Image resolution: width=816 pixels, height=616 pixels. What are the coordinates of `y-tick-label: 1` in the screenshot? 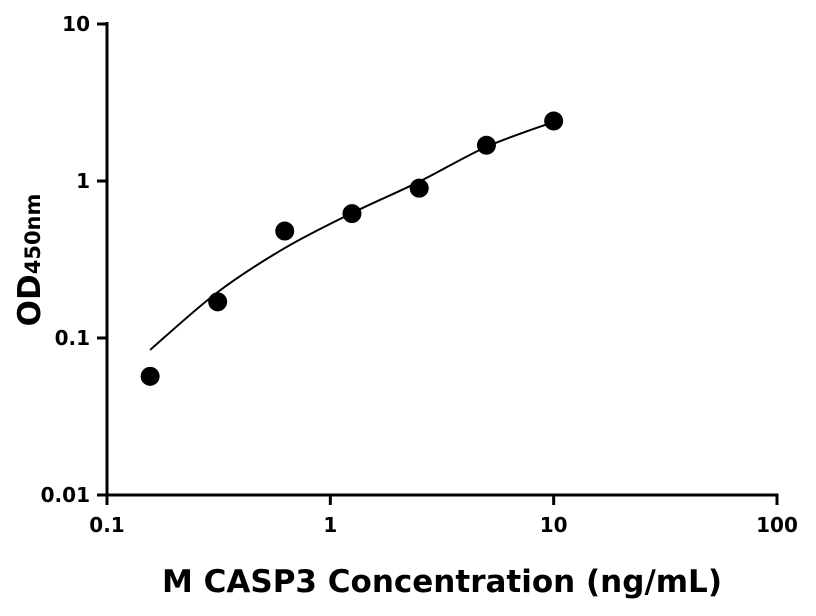 It's located at (83, 181).